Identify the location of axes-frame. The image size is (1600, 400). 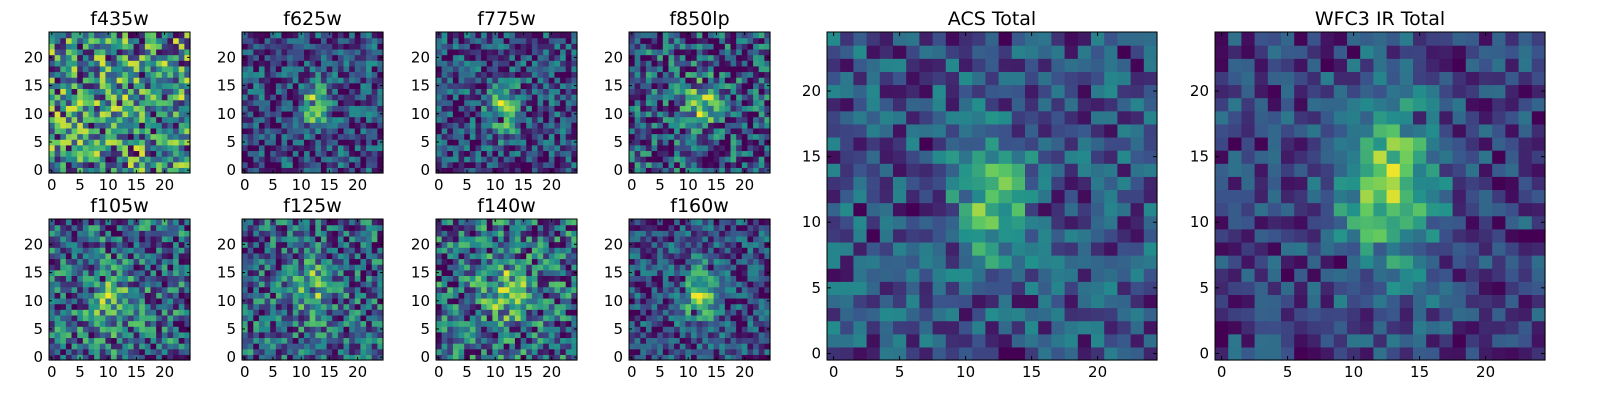
(119, 289).